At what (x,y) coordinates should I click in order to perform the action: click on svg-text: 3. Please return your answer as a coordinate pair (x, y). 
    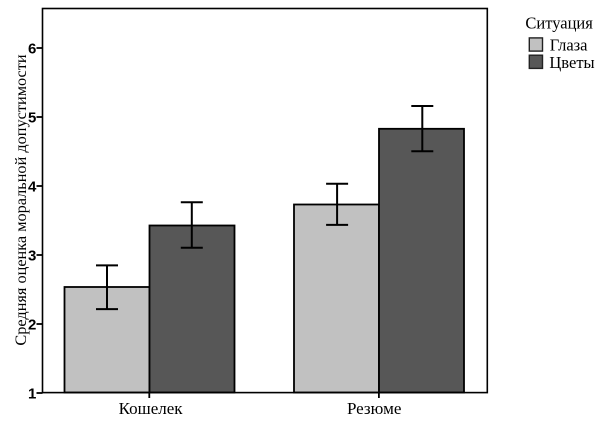
    Looking at the image, I should click on (32, 255).